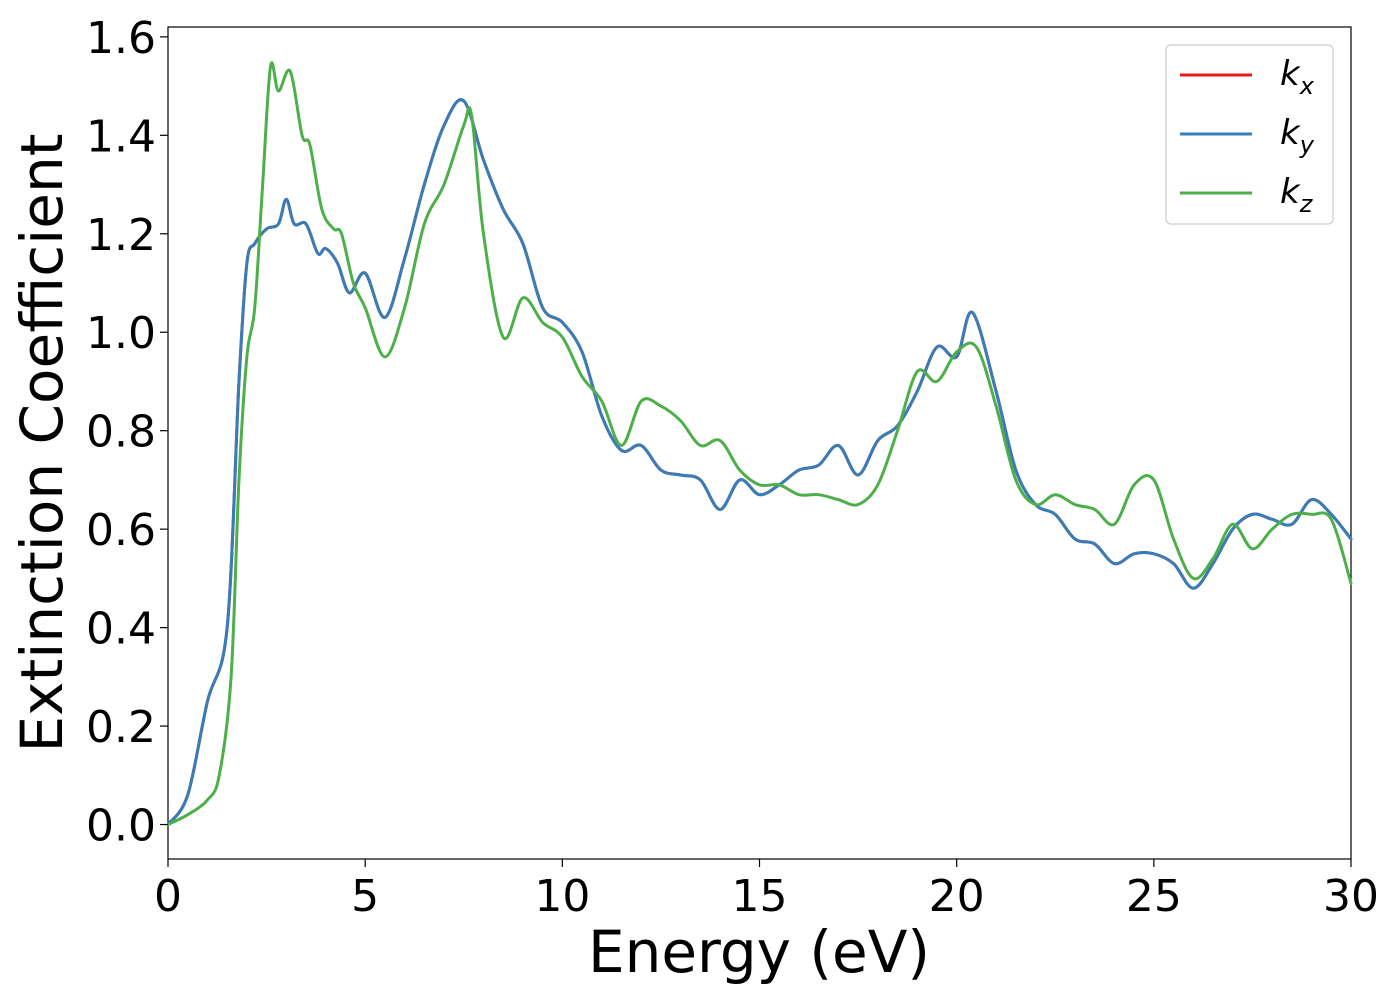 Image resolution: width=1400 pixels, height=1000 pixels. I want to click on x-tick-label: 25, so click(1154, 896).